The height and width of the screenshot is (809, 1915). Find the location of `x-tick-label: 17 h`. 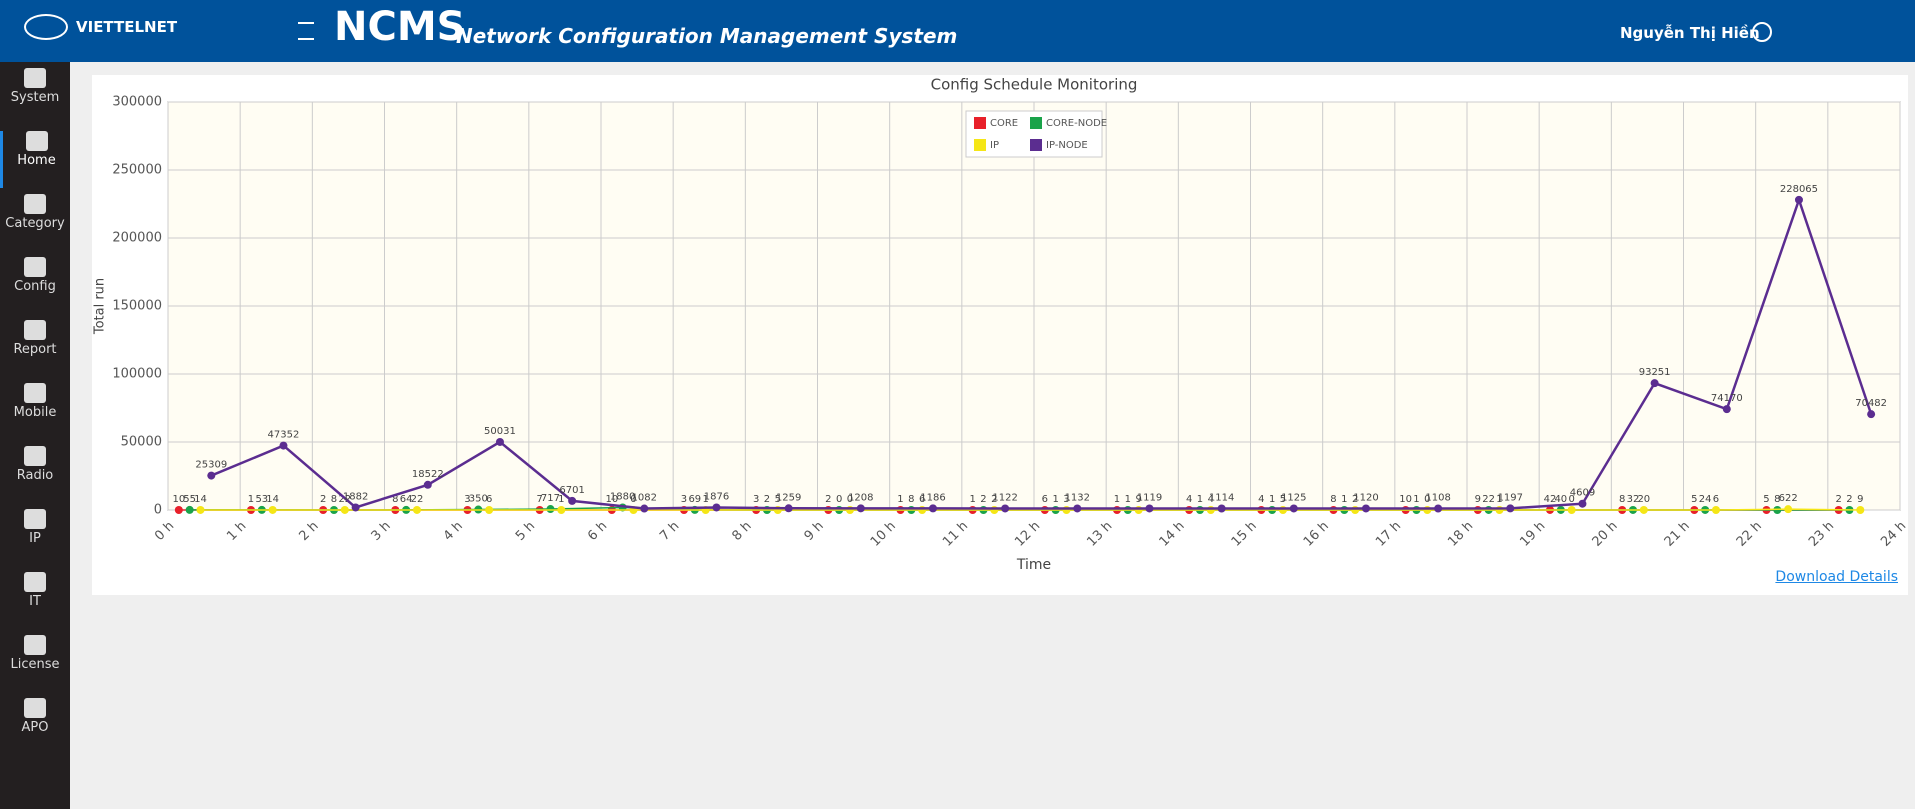

x-tick-label: 17 h is located at coordinates (1388, 534).